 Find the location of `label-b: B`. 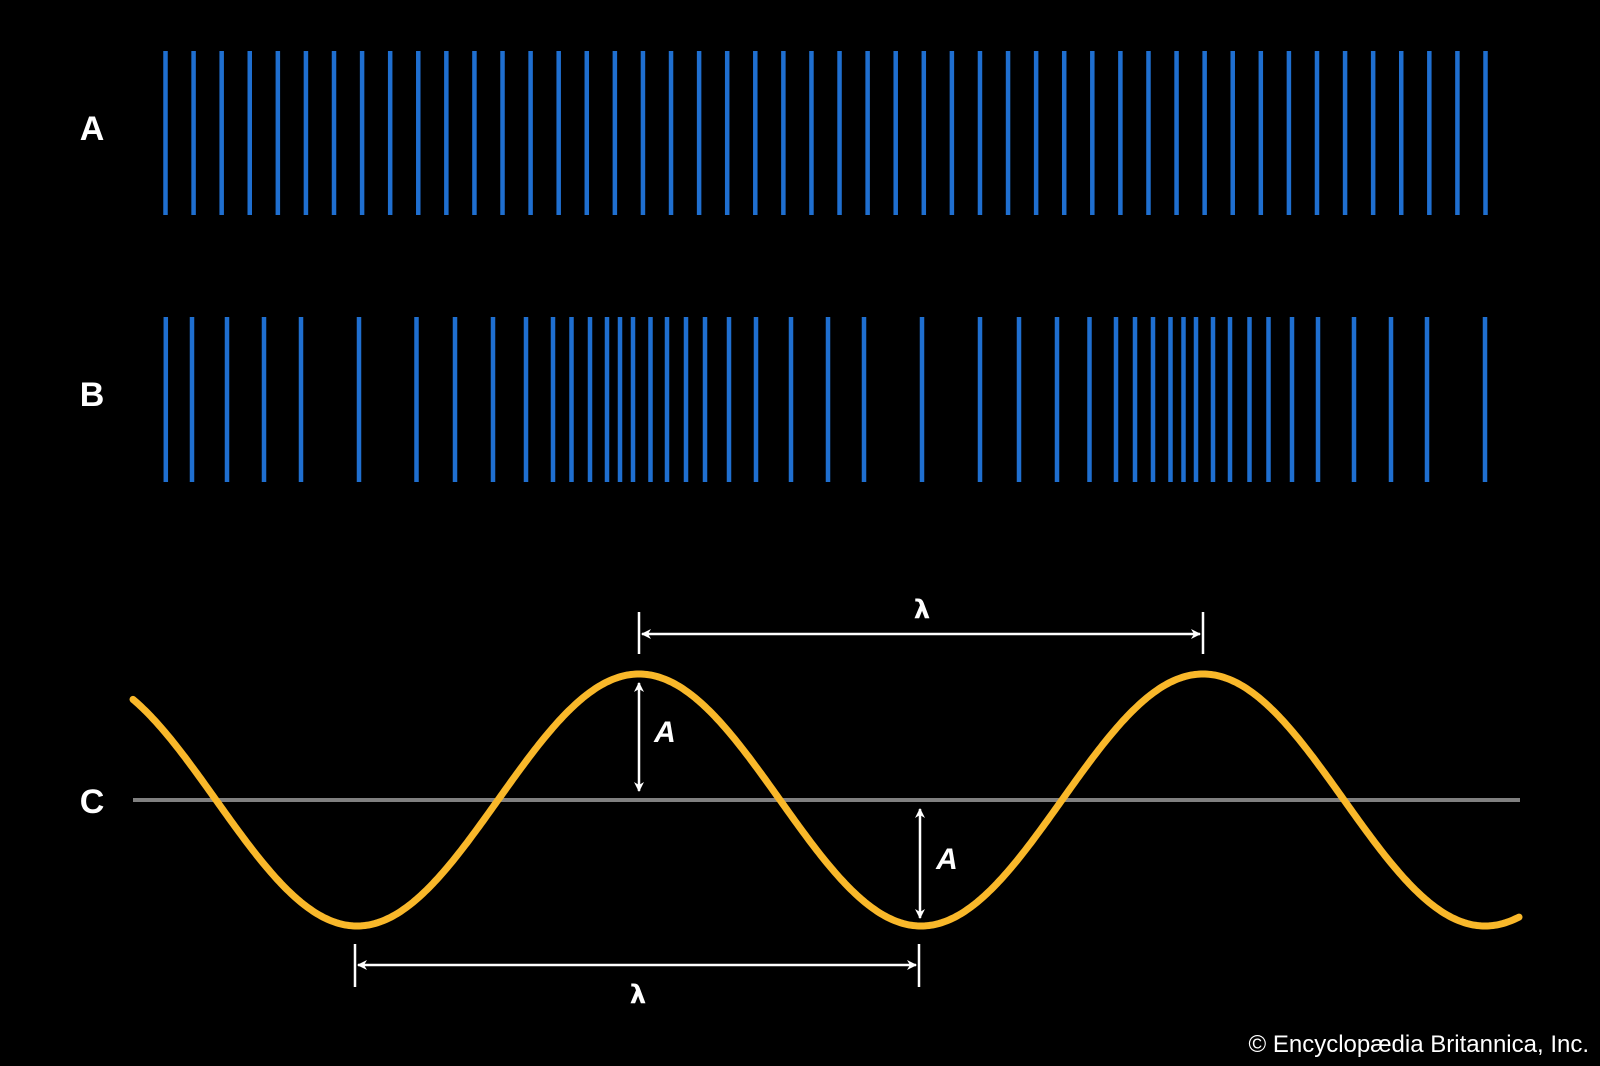

label-b: B is located at coordinates (92, 395).